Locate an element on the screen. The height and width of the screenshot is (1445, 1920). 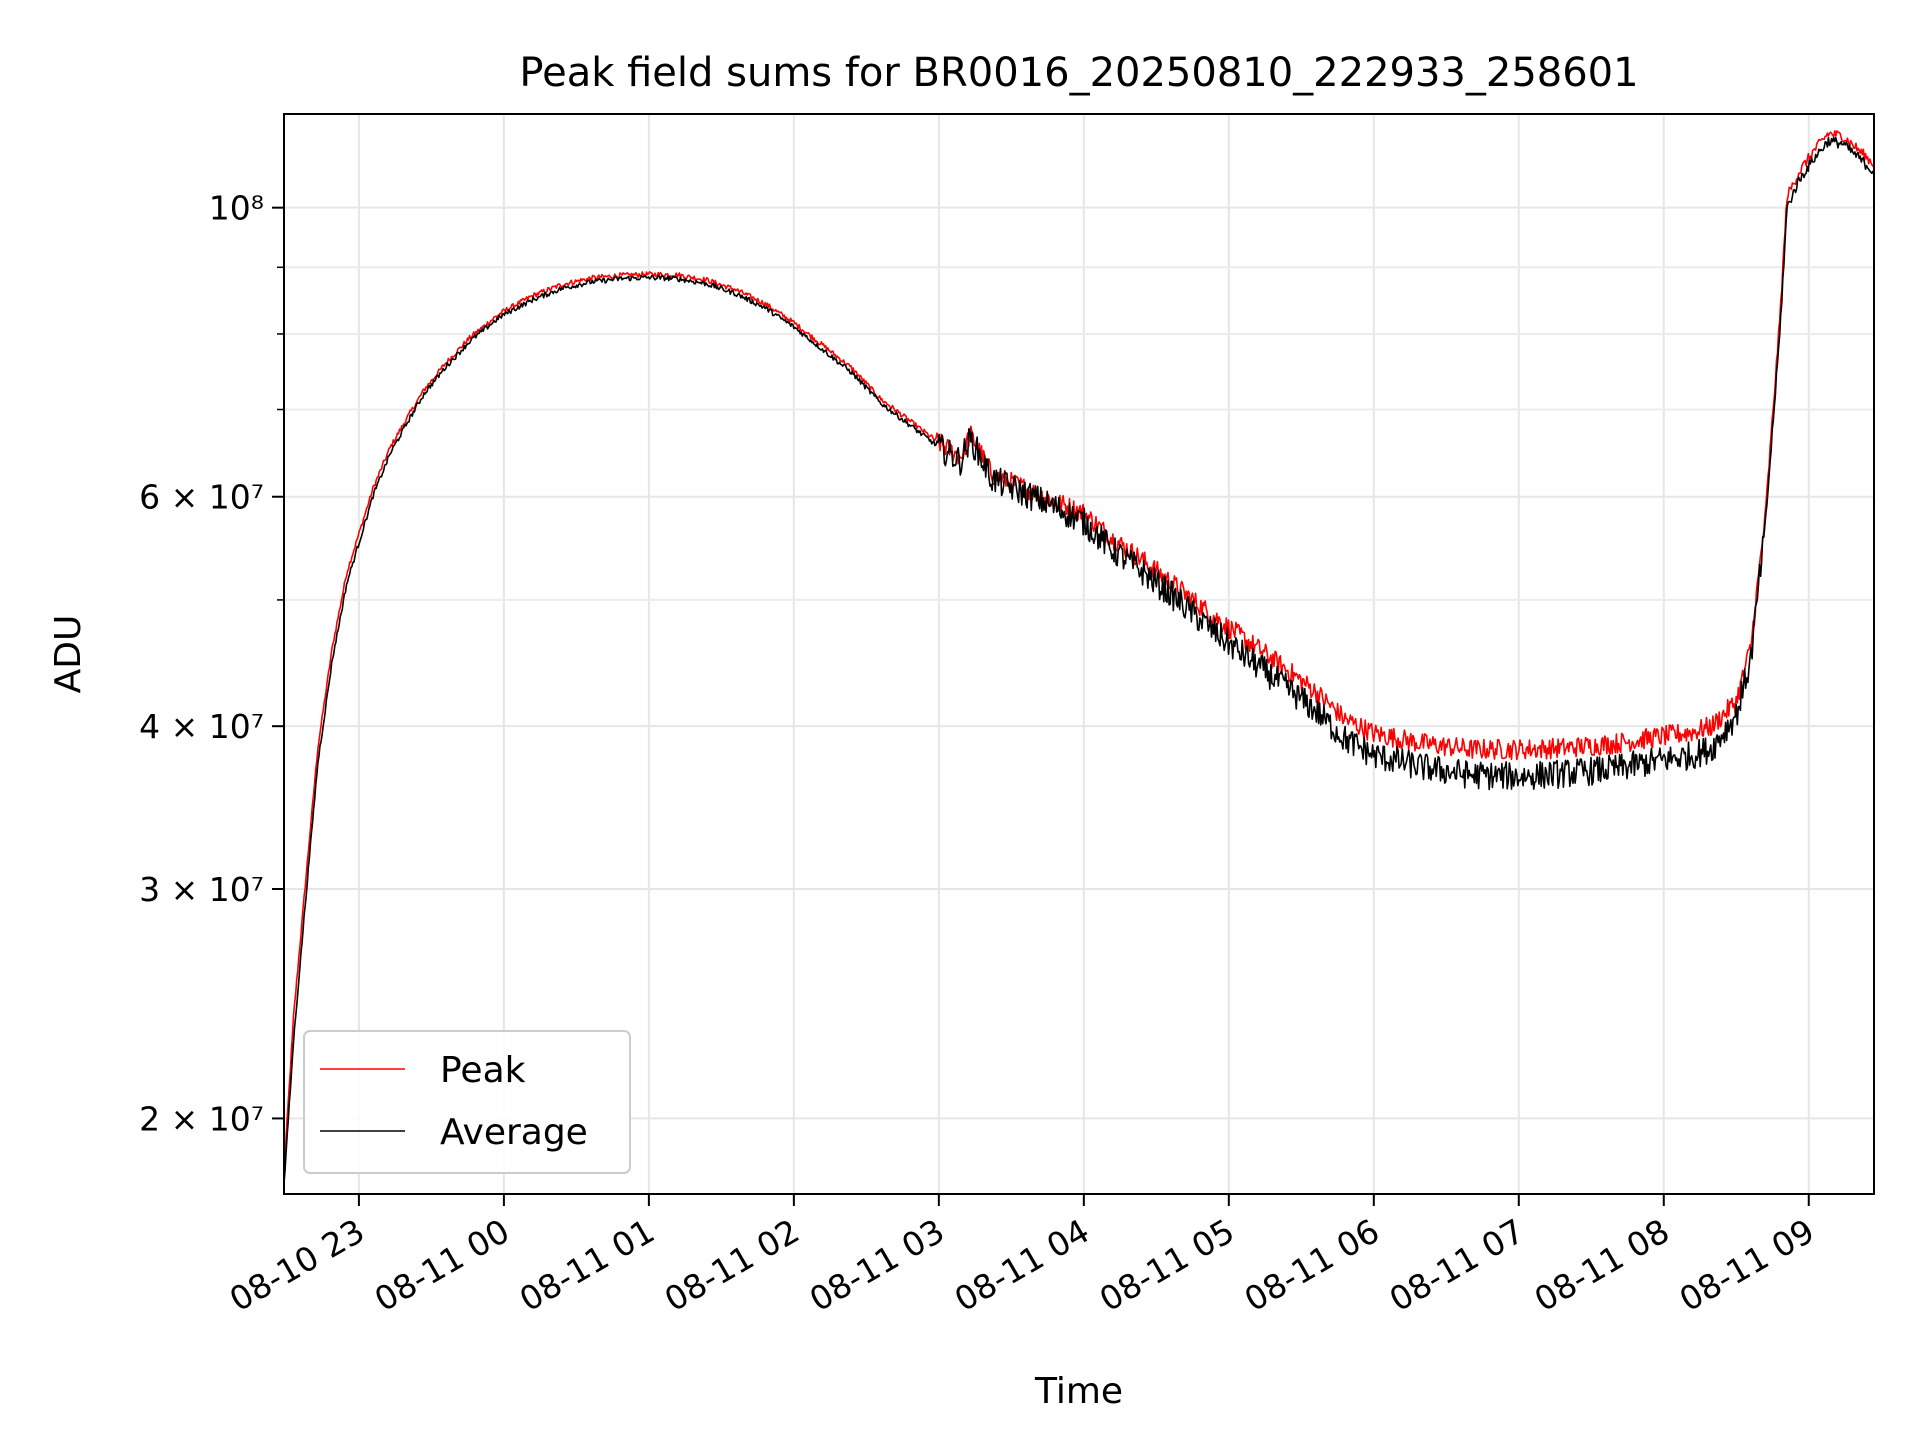
y-tick-label: 10⁸ is located at coordinates (236, 208).